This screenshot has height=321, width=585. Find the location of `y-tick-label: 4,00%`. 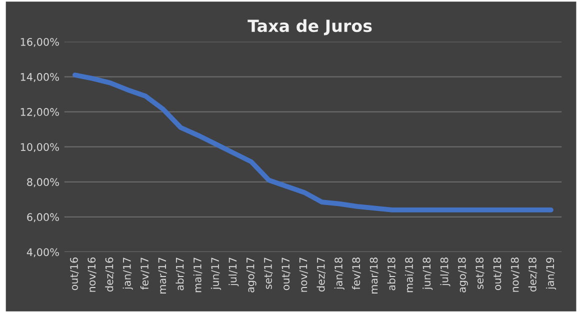

y-tick-label: 4,00% is located at coordinates (42, 253).